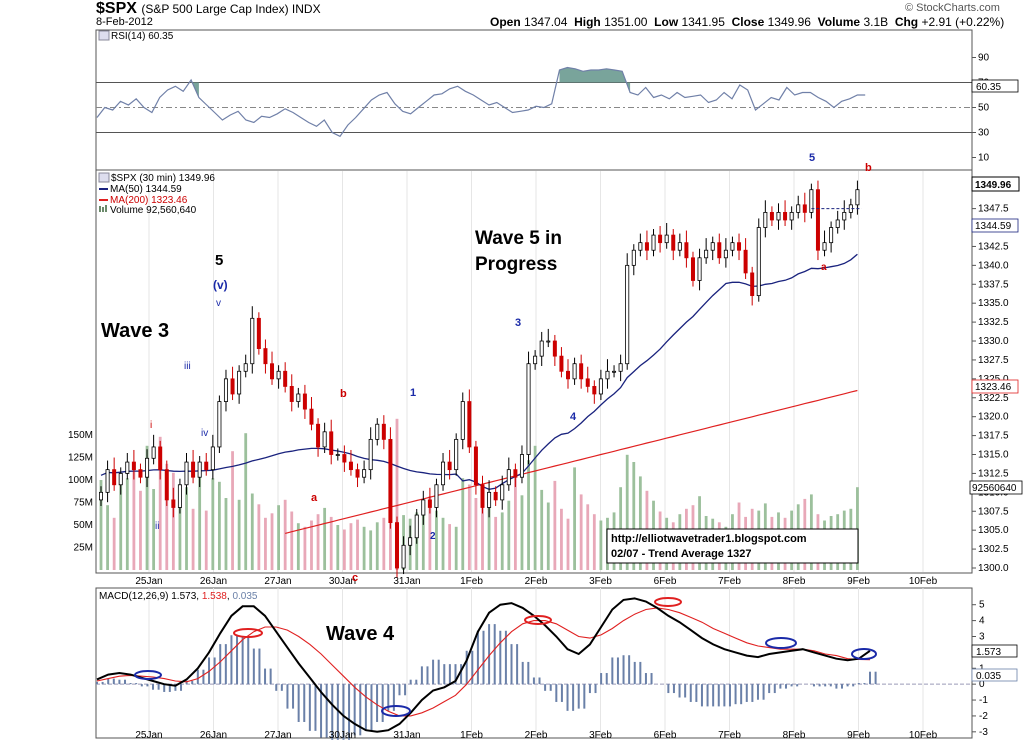 The width and height of the screenshot is (1025, 744). Describe the element at coordinates (993, 303) in the screenshot. I see `price-tick-label: 1335.0` at that location.